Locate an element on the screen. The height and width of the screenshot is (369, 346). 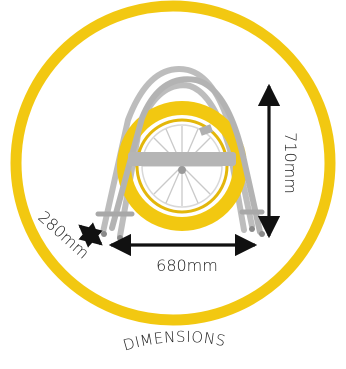
svg-text: DIMENSIONS is located at coordinates (174, 341).